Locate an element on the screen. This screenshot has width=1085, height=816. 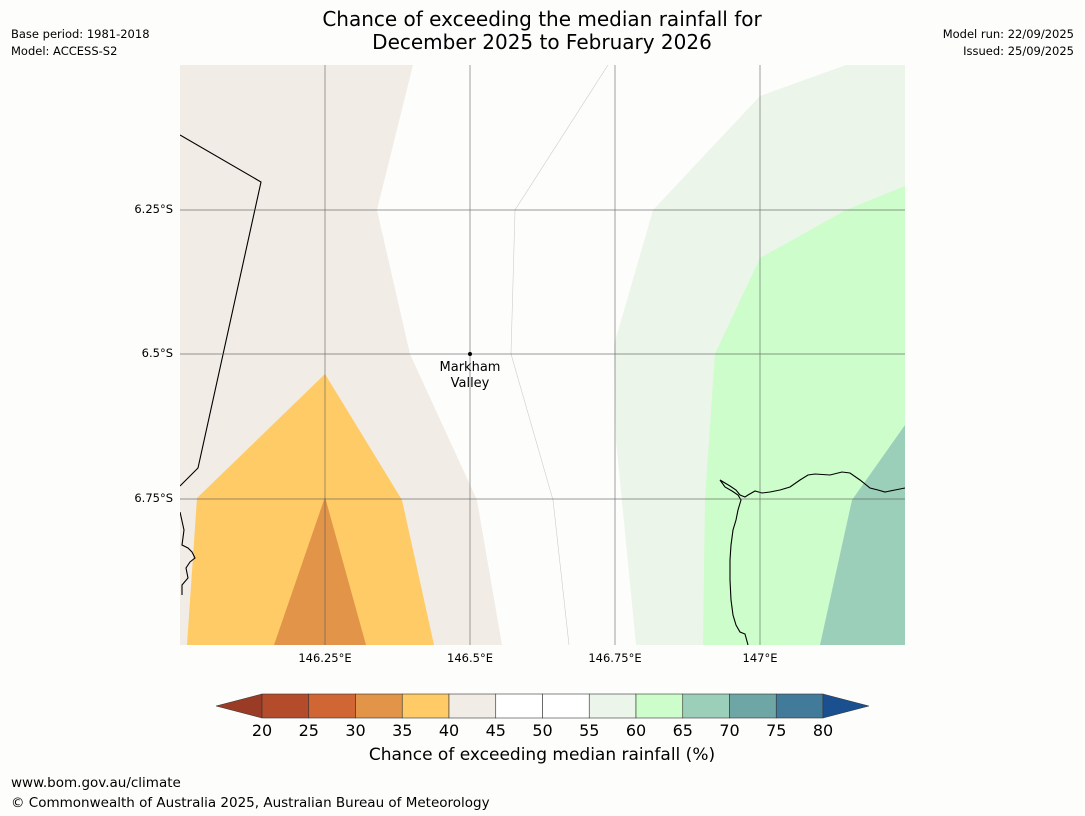
border-line is located at coordinates (221, 310).